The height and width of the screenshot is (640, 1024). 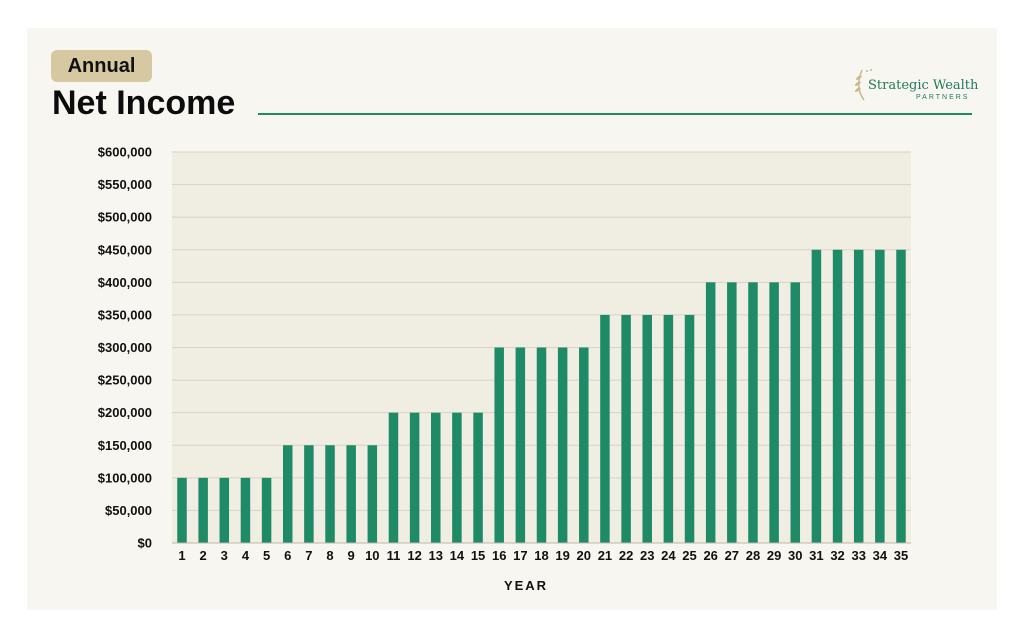 I want to click on y-tick-label: $0, so click(x=145, y=543).